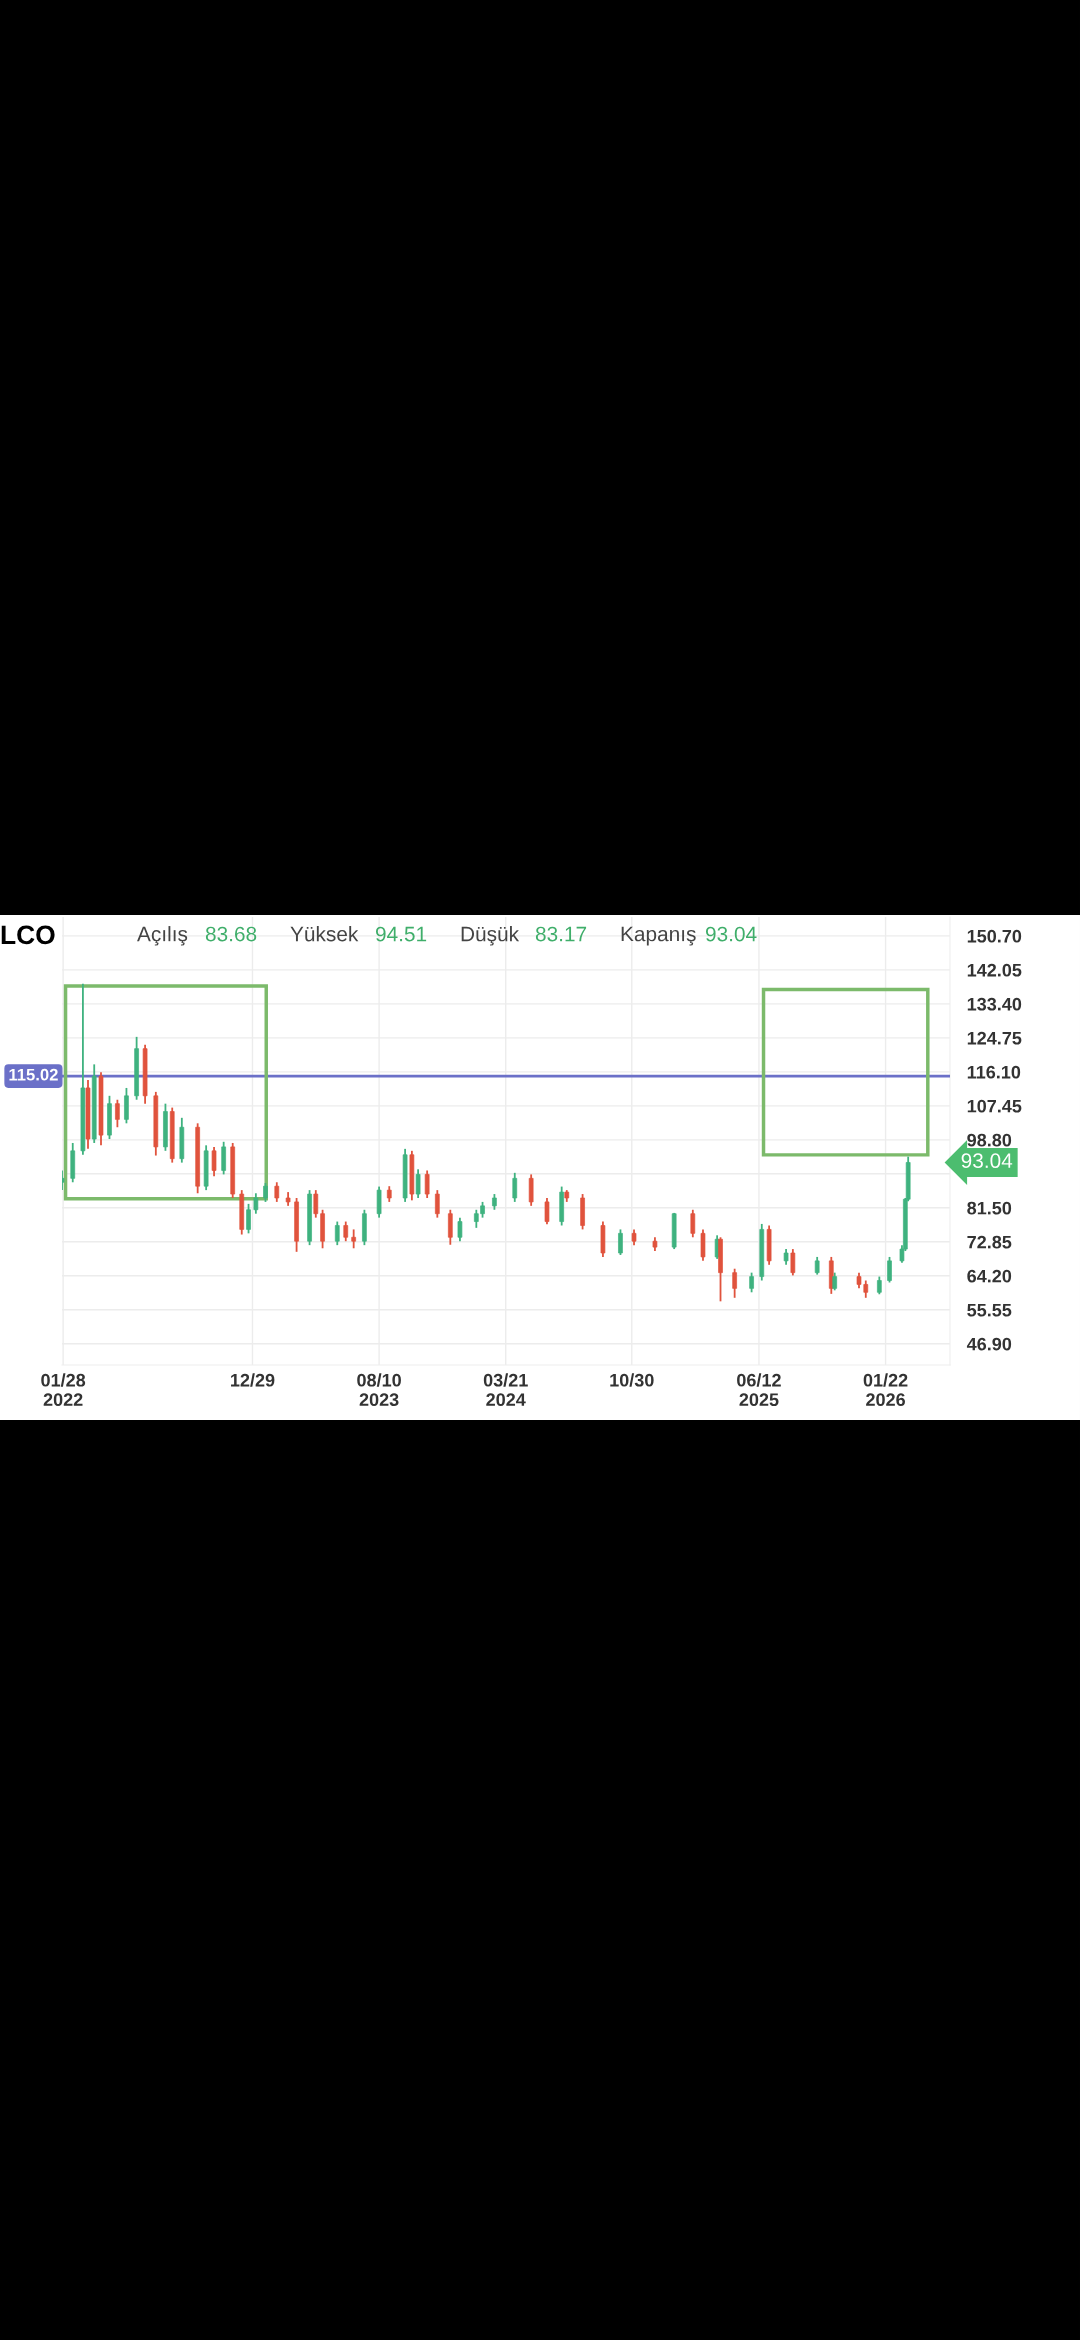 The image size is (1080, 2340). What do you see at coordinates (989, 1310) in the screenshot?
I see `y-tick-label: 55.55` at bounding box center [989, 1310].